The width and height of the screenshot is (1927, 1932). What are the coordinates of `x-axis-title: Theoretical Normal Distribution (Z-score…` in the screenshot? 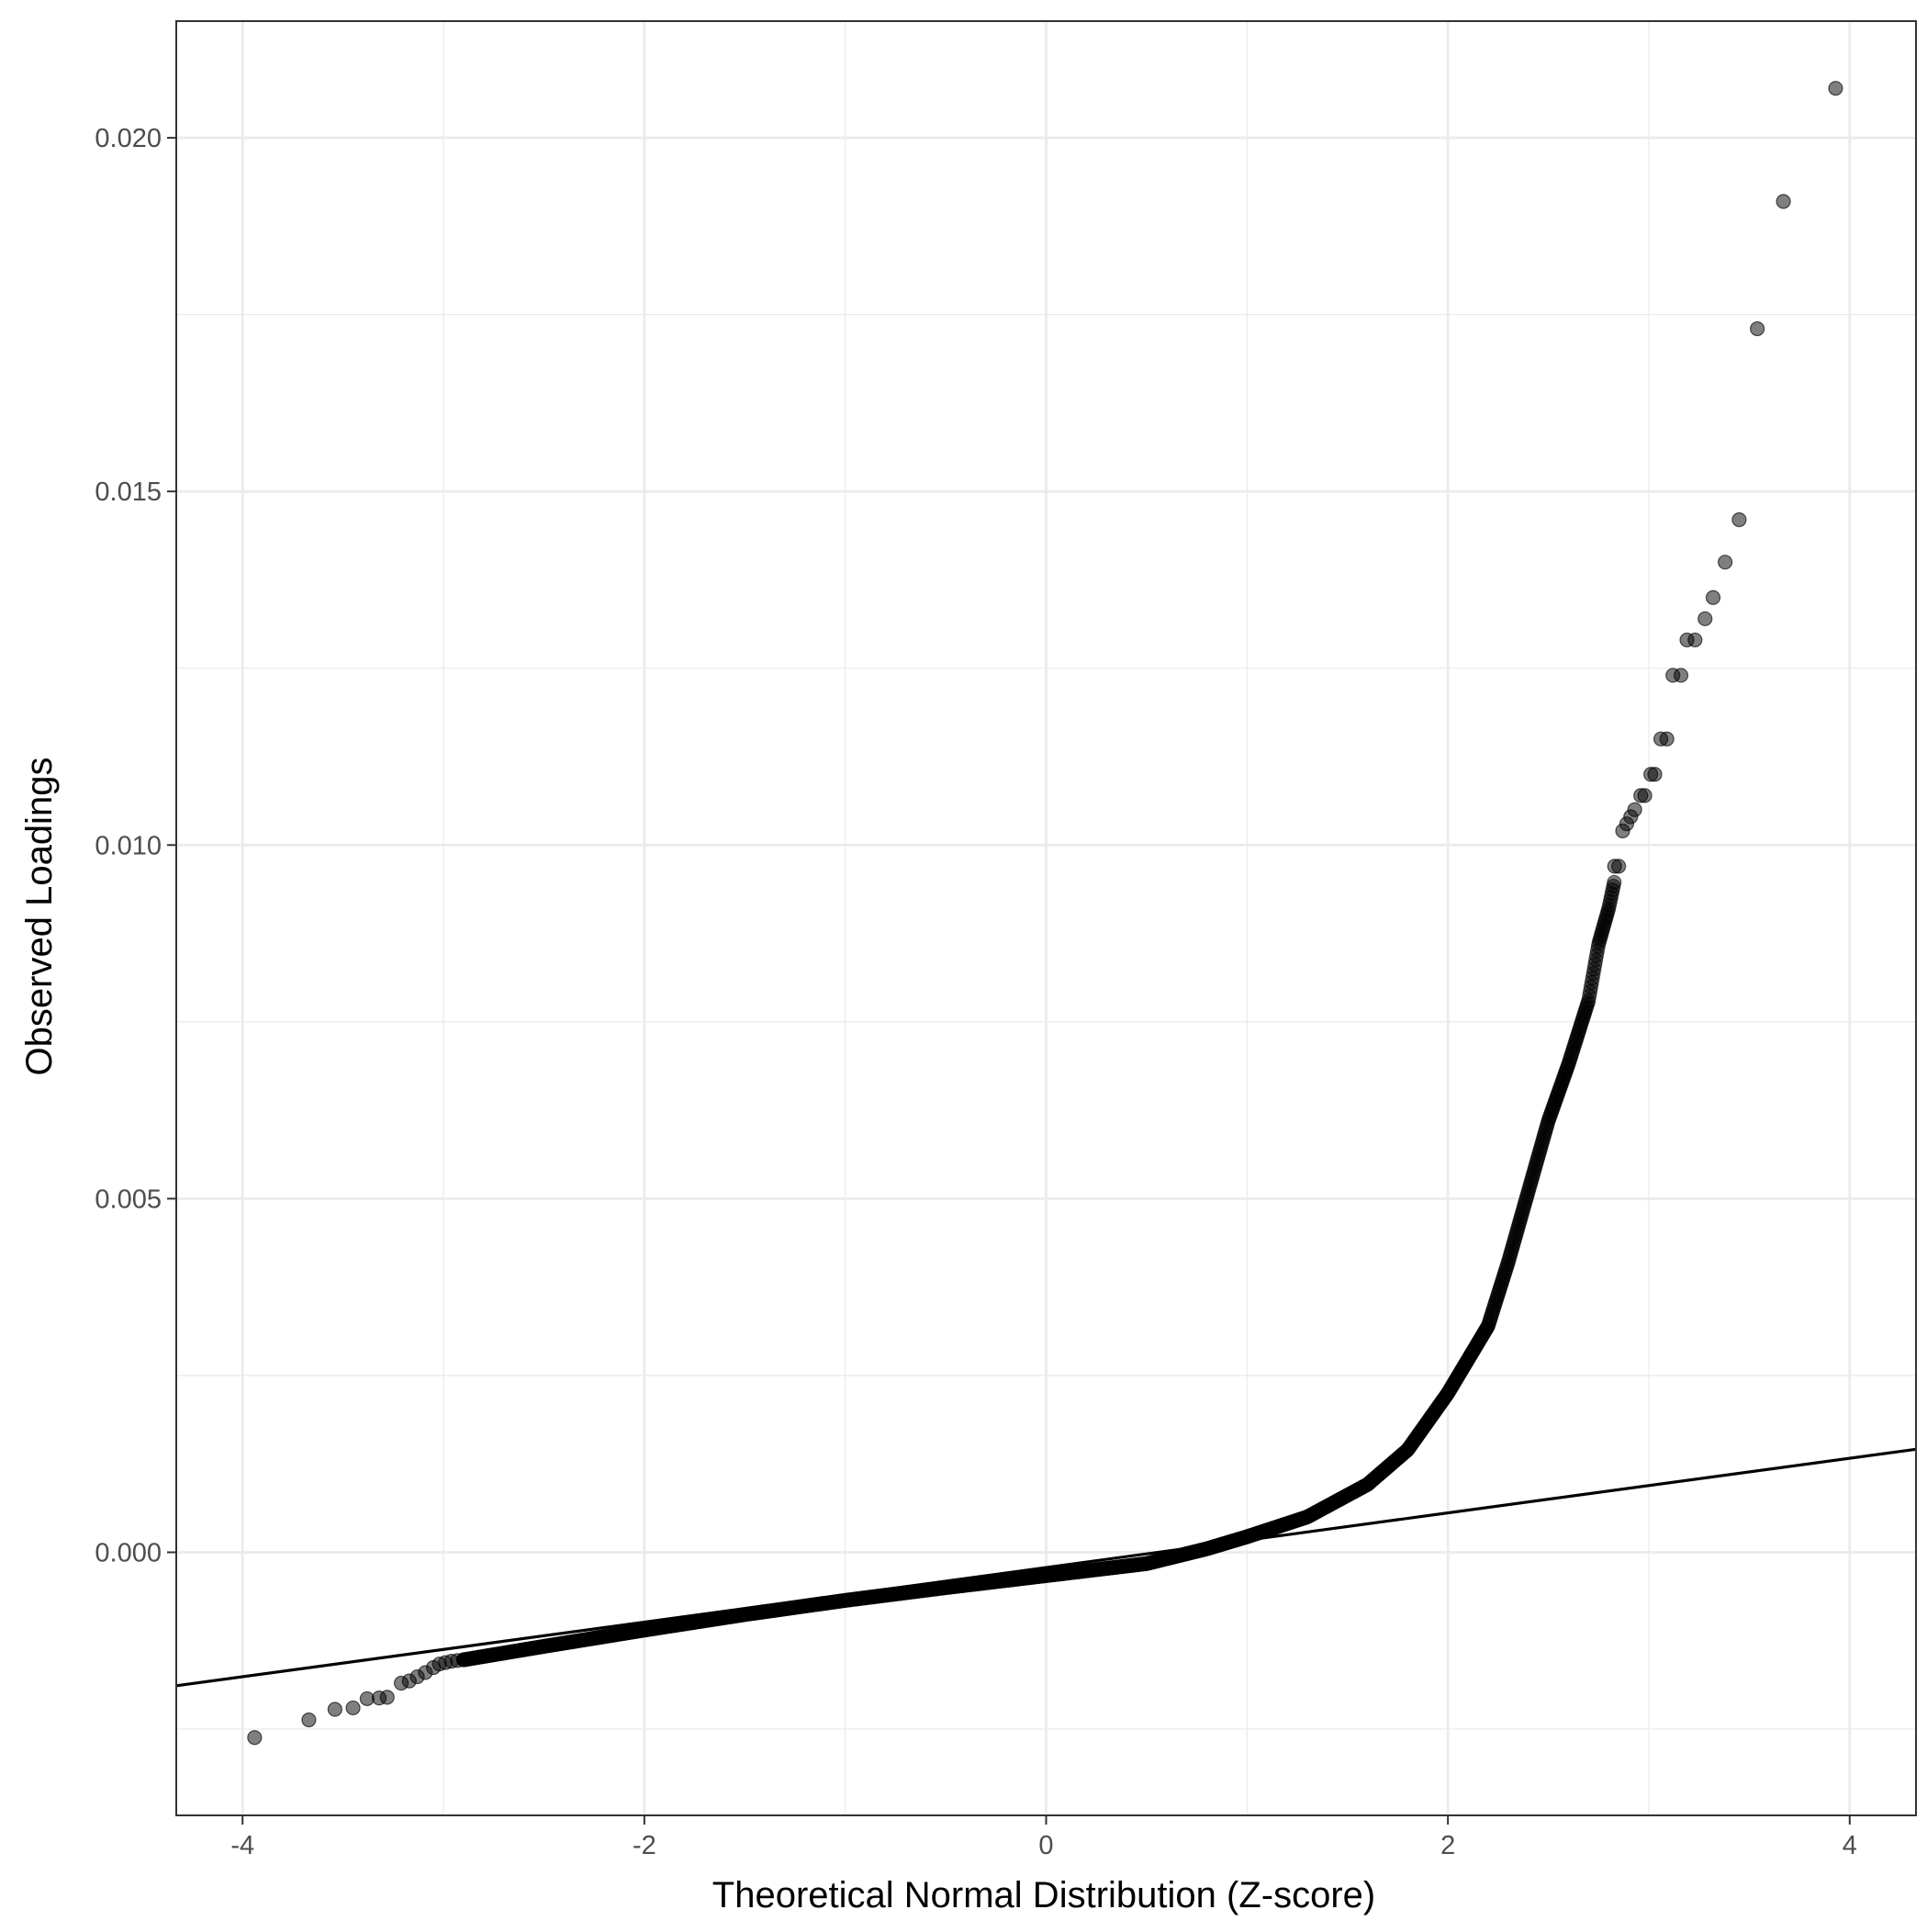 It's located at (1044, 1895).